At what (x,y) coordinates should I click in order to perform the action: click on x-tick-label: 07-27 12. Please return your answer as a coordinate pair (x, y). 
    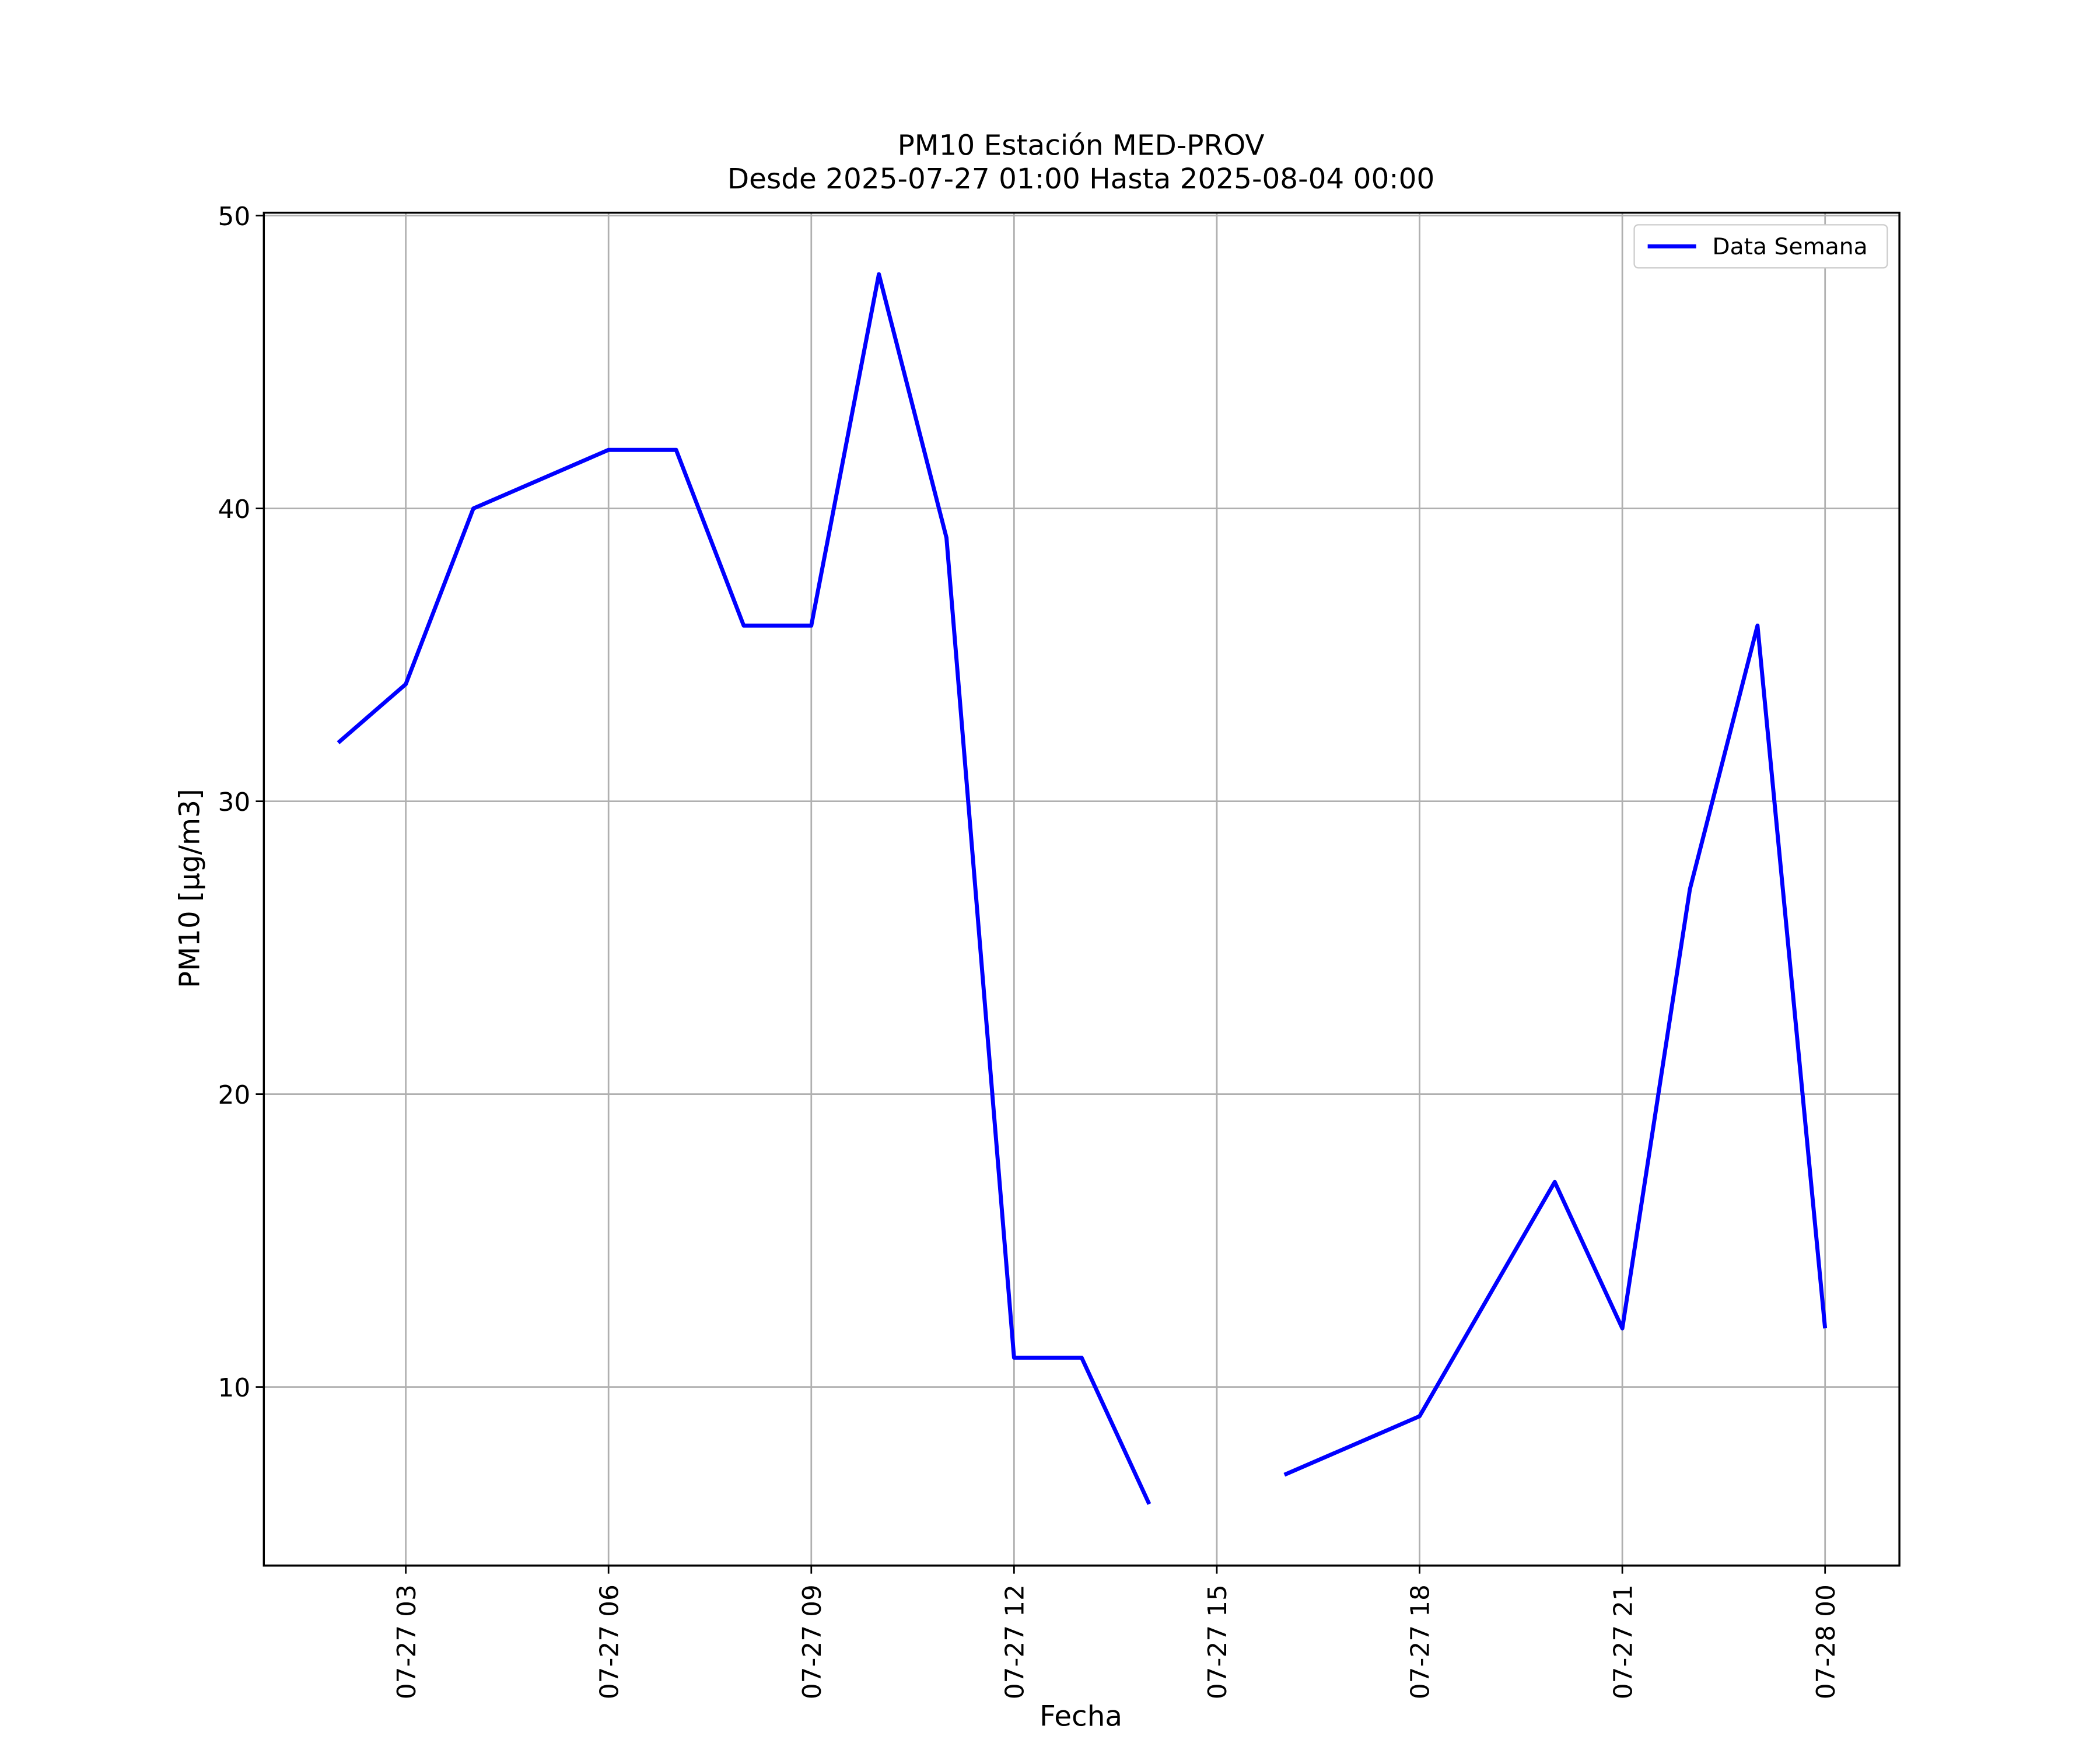
    Looking at the image, I should click on (1015, 1641).